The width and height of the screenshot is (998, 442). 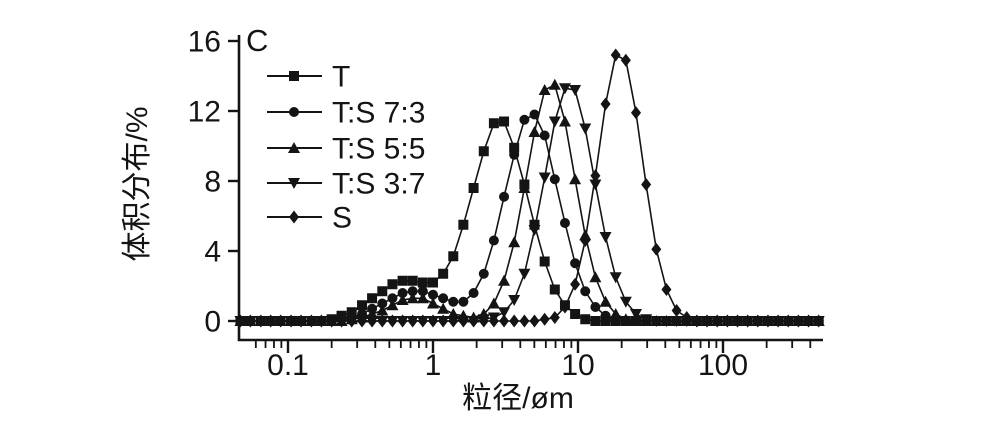 I want to click on y-tick-label: 4, so click(x=212, y=252).